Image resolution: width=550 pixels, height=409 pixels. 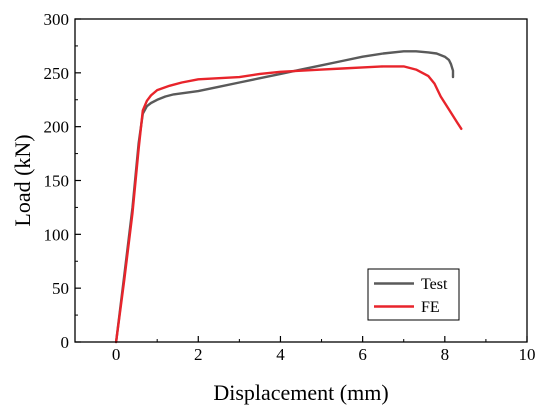 I want to click on y-axis-title: Load (kN), so click(x=22, y=180).